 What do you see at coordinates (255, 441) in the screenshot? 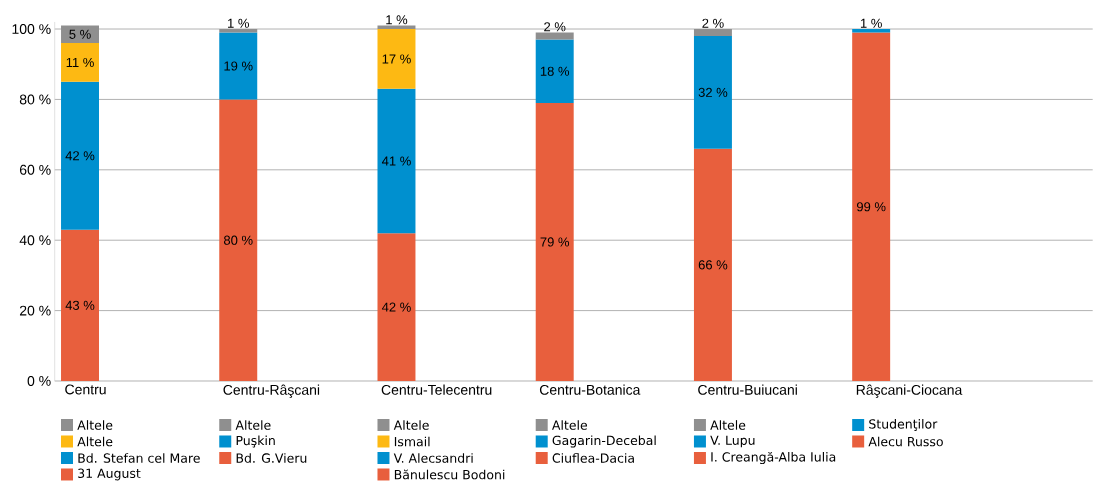
I see `legend-label: Puşkin` at bounding box center [255, 441].